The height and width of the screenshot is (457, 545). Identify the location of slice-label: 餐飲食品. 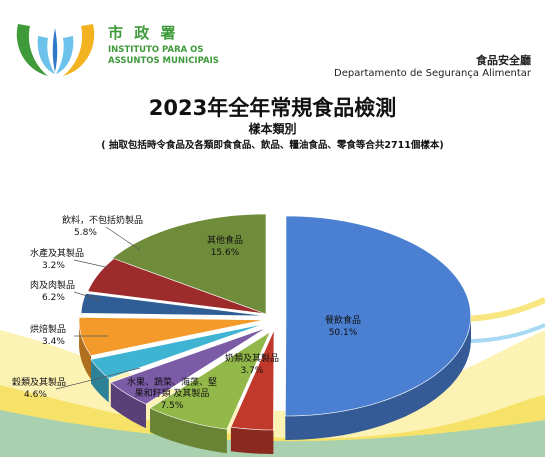
(343, 320).